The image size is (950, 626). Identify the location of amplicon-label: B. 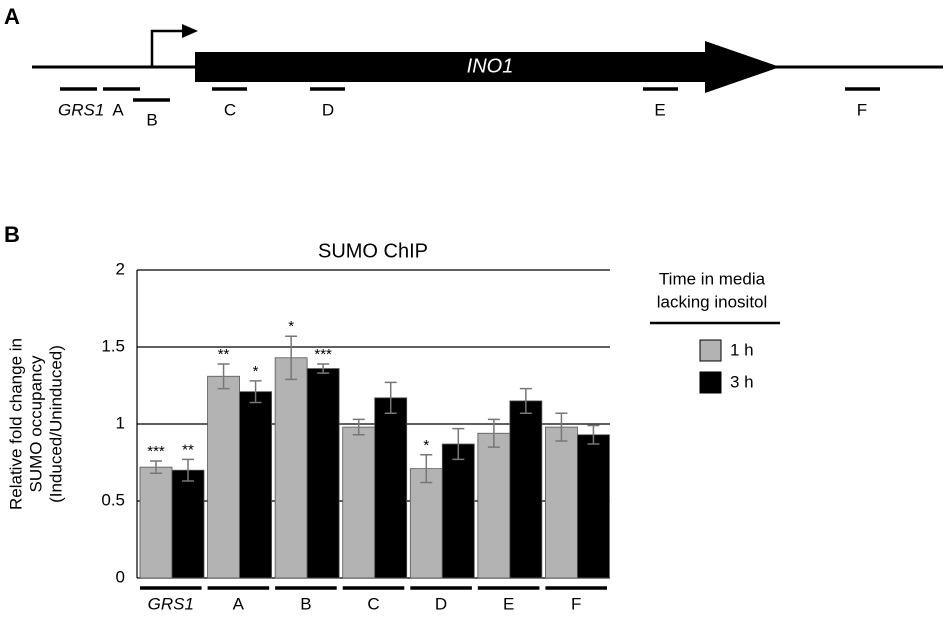
(151, 119).